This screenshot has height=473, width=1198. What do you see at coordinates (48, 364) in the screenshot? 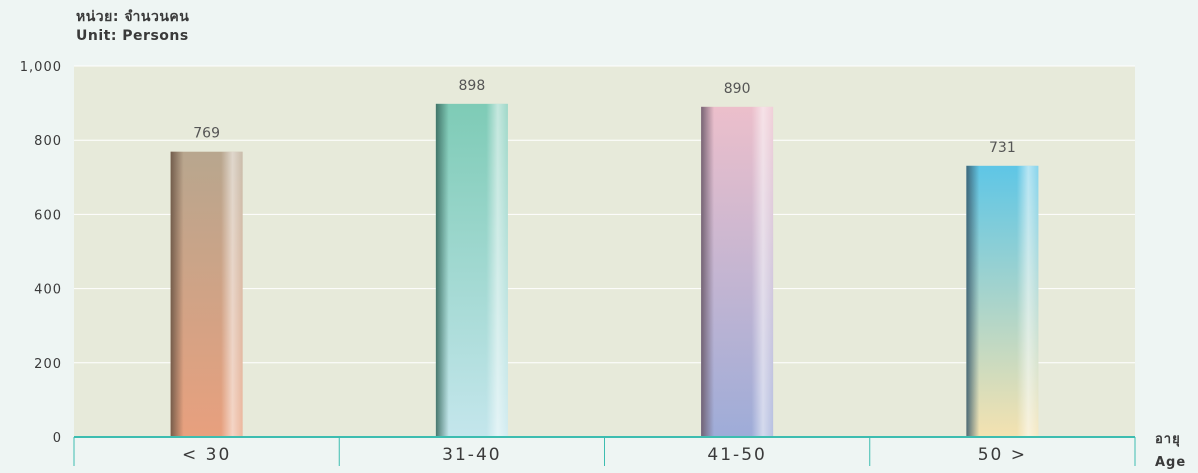
I see `y-tick-label: 200` at bounding box center [48, 364].